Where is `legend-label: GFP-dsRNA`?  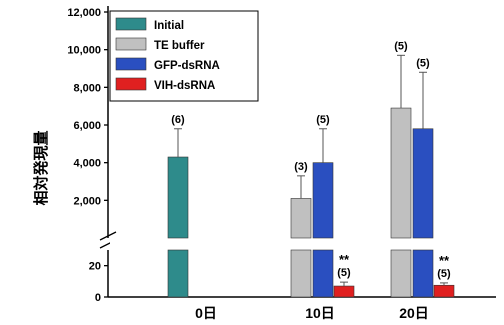
legend-label: GFP-dsRNA is located at coordinates (187, 66).